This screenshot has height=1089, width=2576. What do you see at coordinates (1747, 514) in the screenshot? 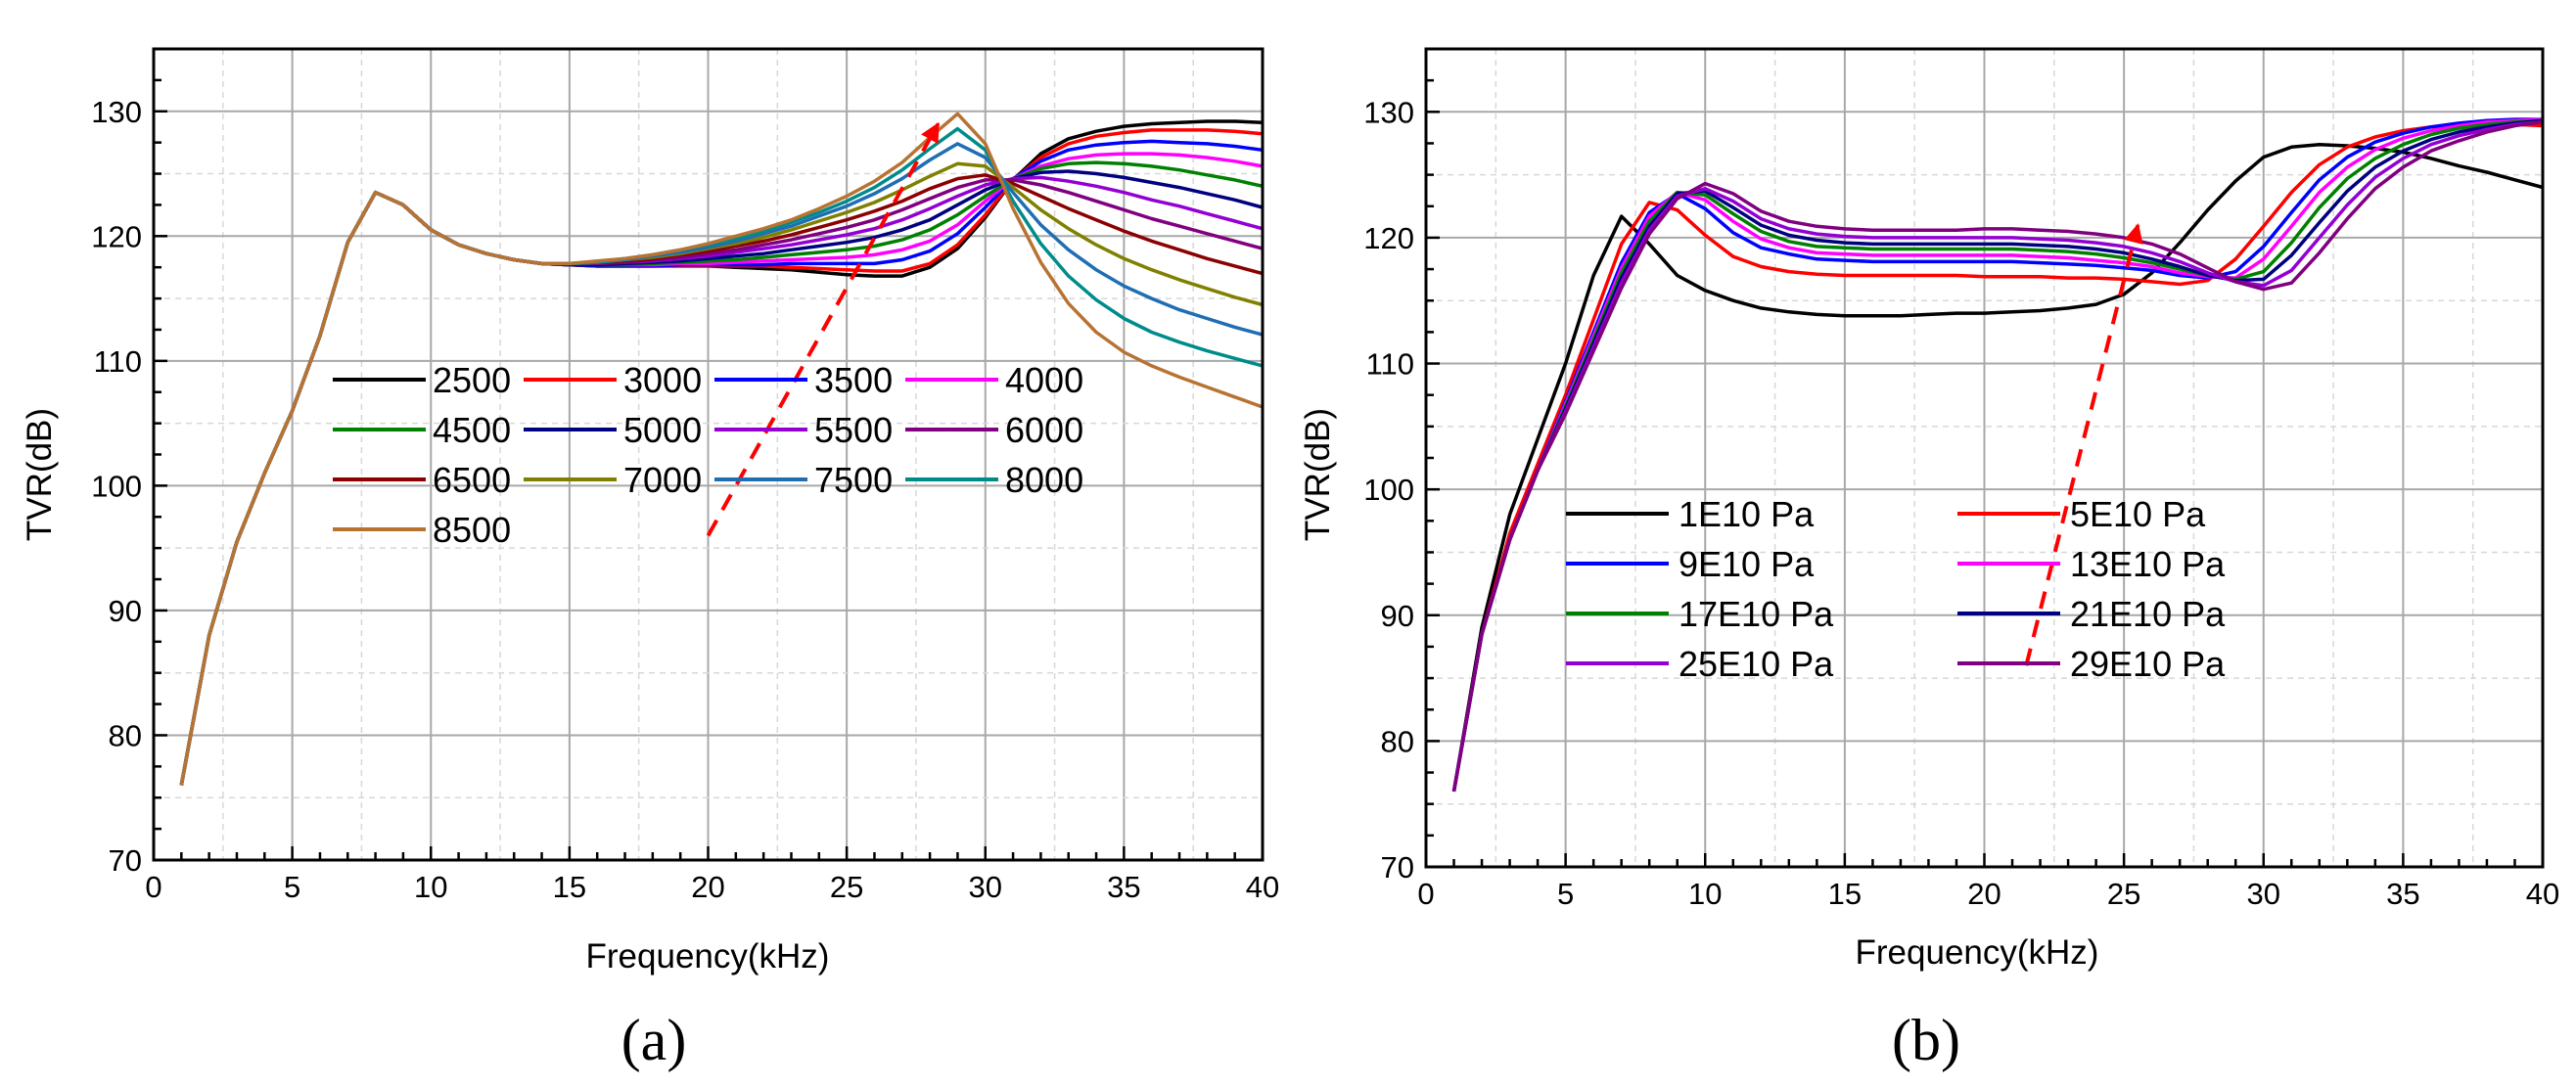
I see `legend-label: 1E10 Pa` at bounding box center [1747, 514].